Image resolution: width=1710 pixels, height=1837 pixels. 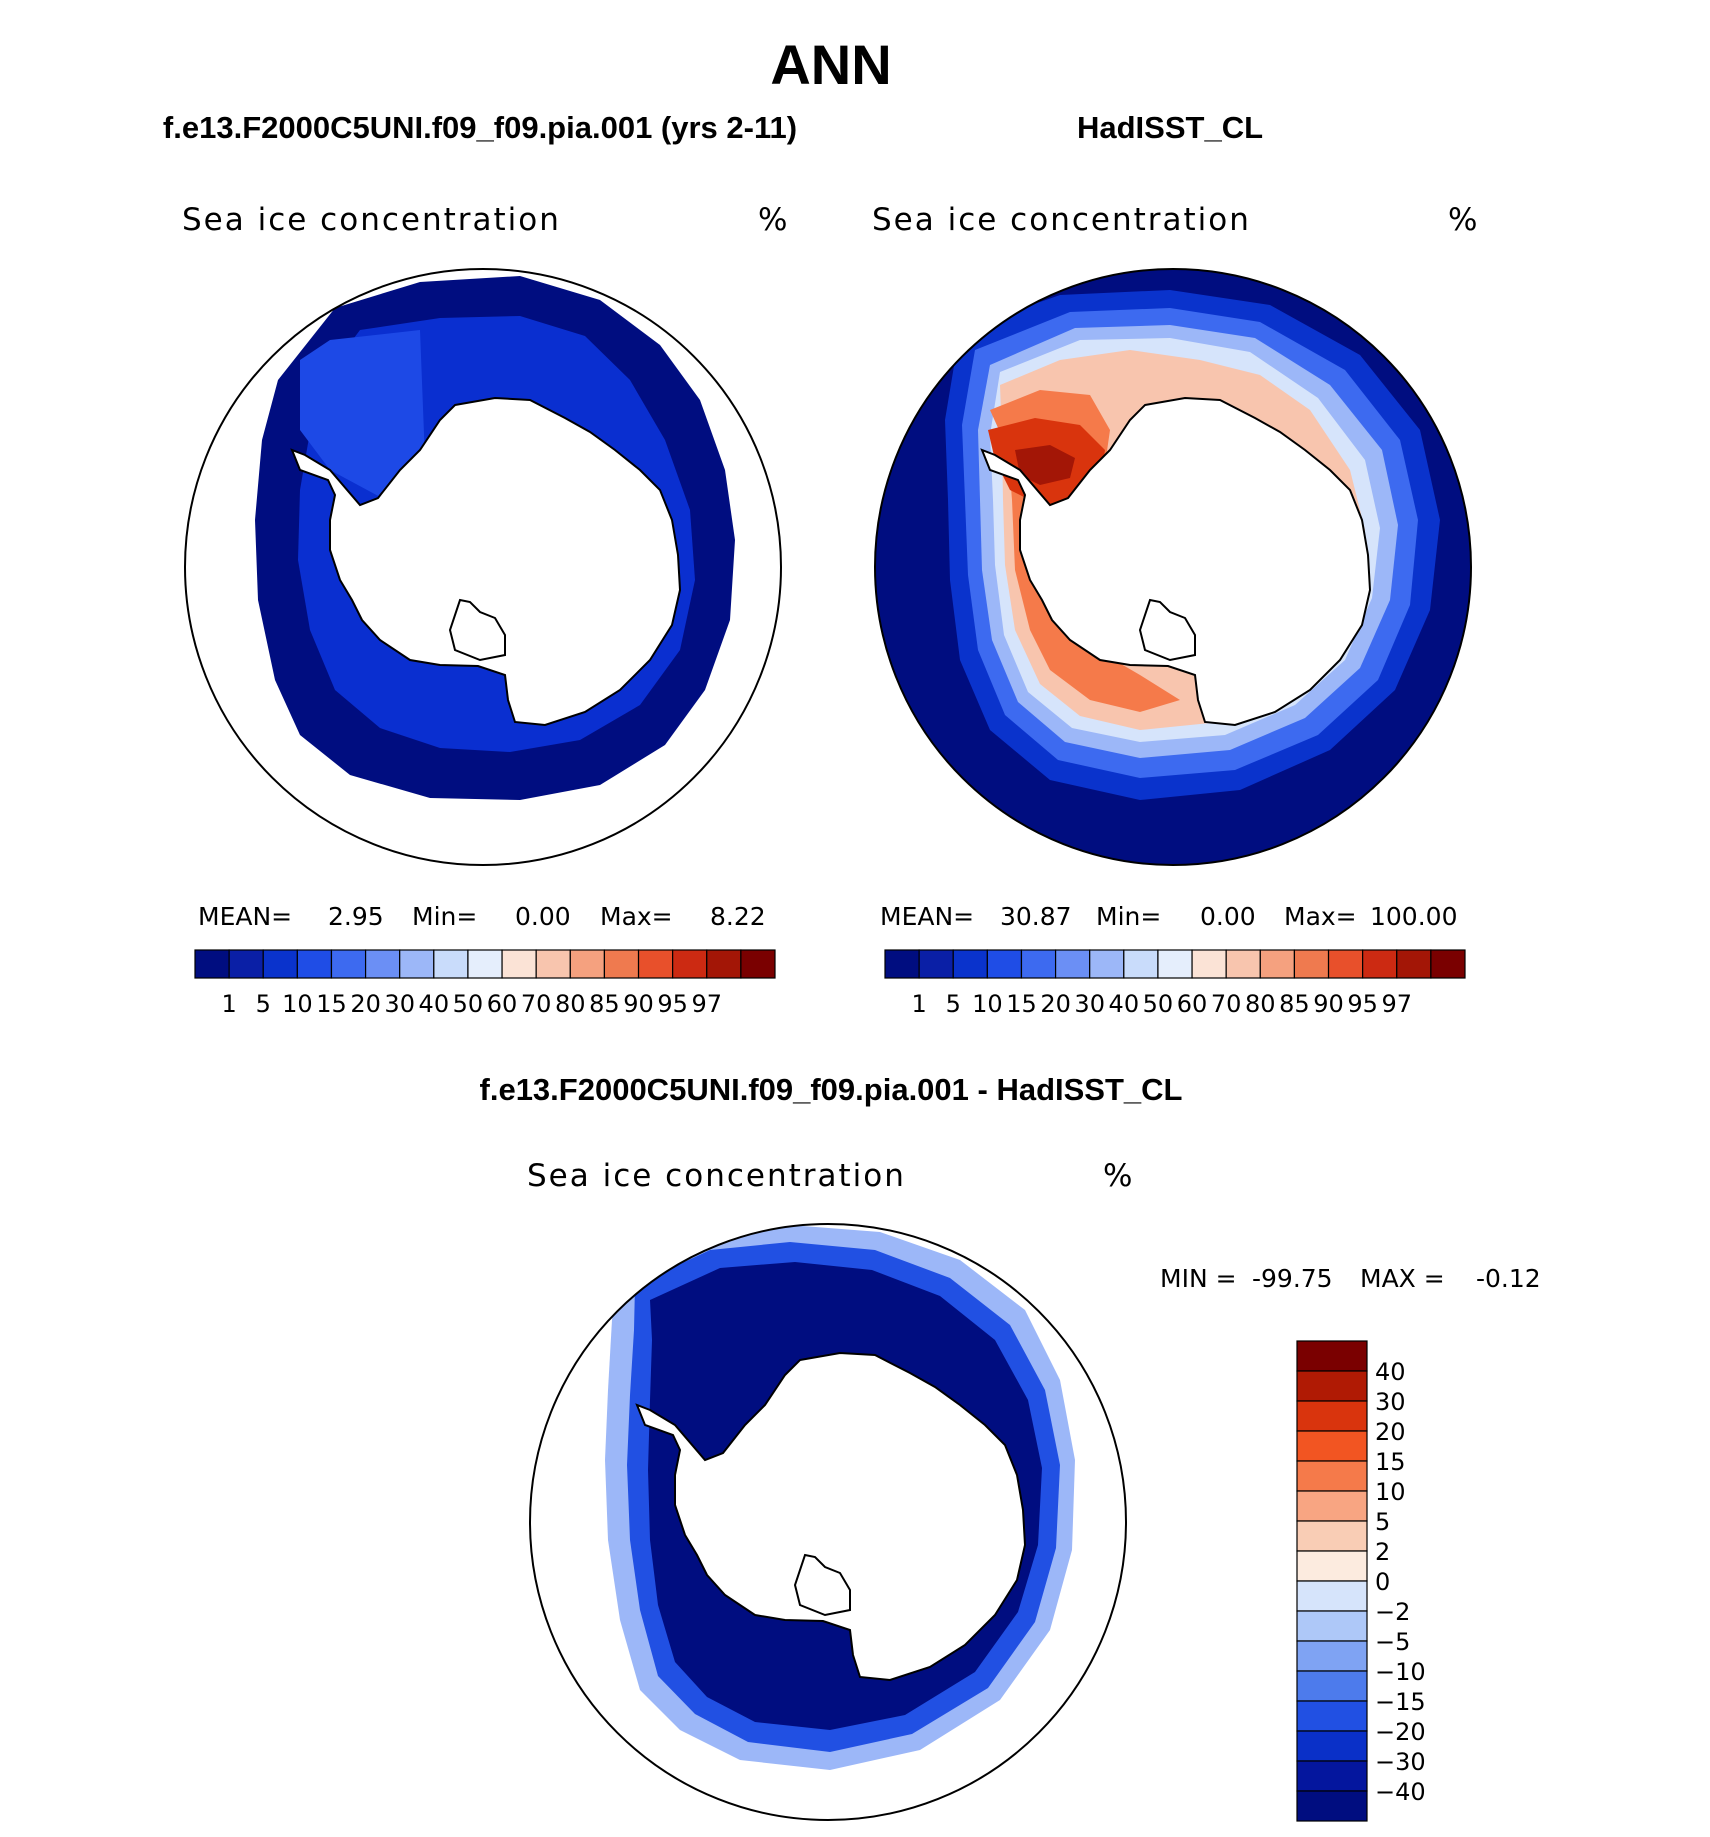 What do you see at coordinates (1400, 1732) in the screenshot?
I see `diff-colorbar-tick-label: −20` at bounding box center [1400, 1732].